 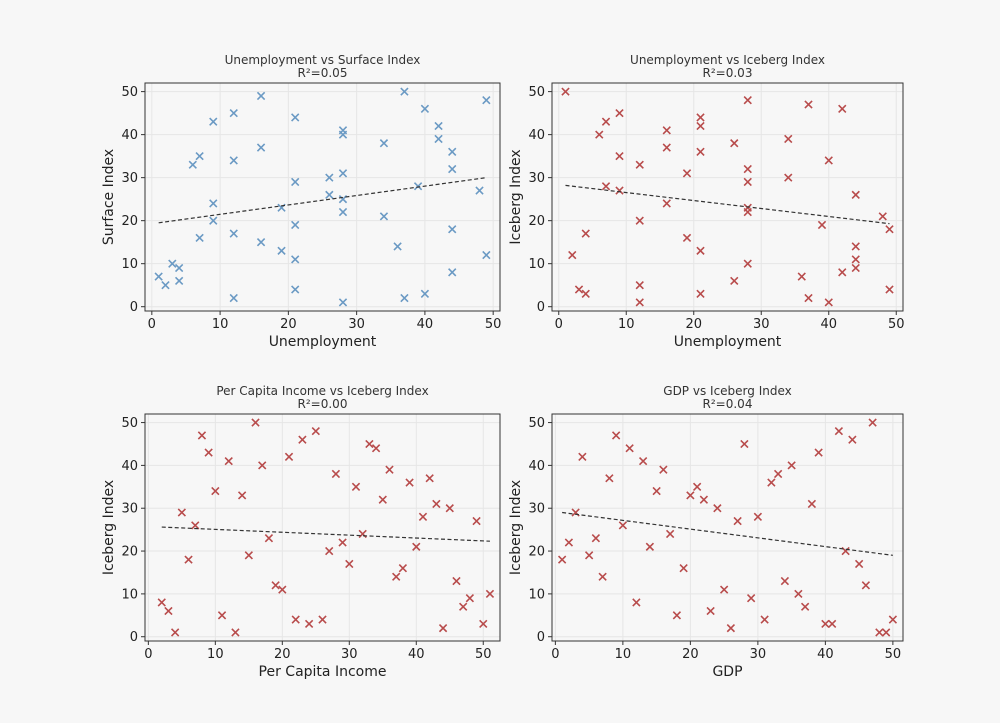 What do you see at coordinates (322, 391) in the screenshot?
I see `chart-title: Per Capita Income vs Iceberg Index` at bounding box center [322, 391].